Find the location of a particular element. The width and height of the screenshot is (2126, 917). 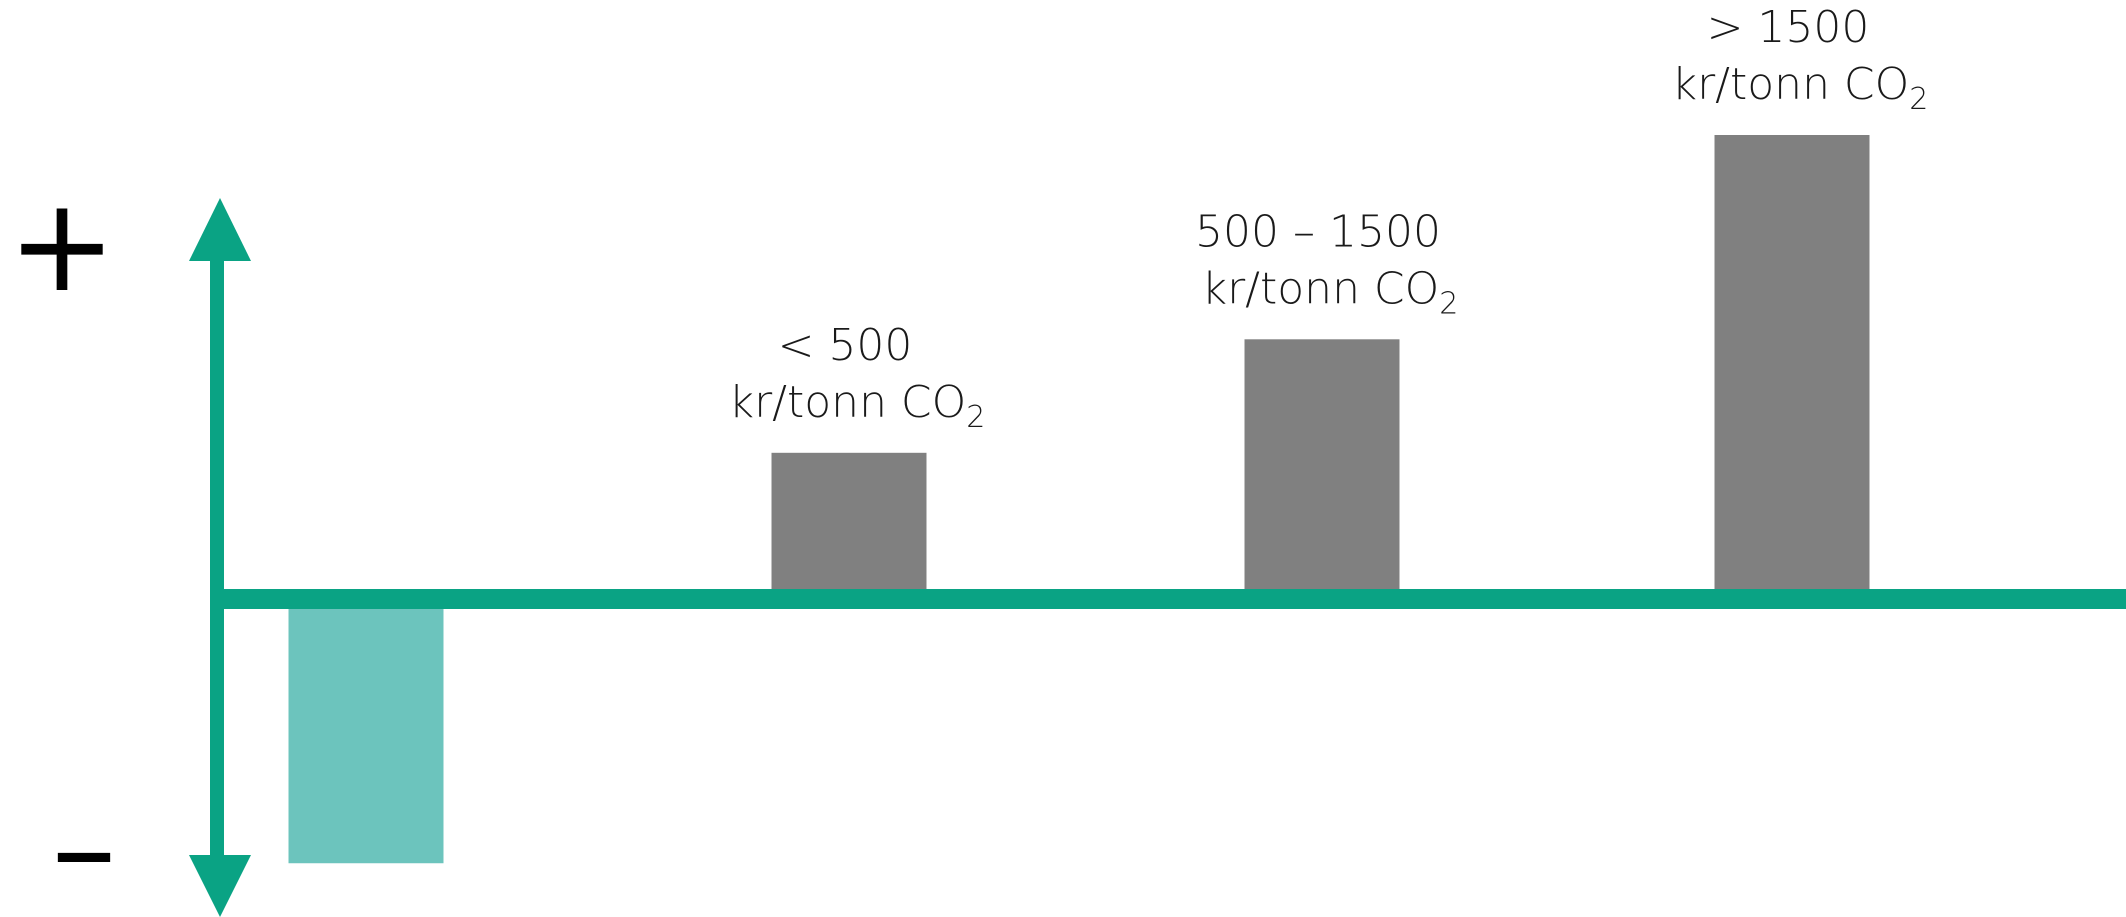

bar-label-line1-3: > 1500 is located at coordinates (1788, 27).